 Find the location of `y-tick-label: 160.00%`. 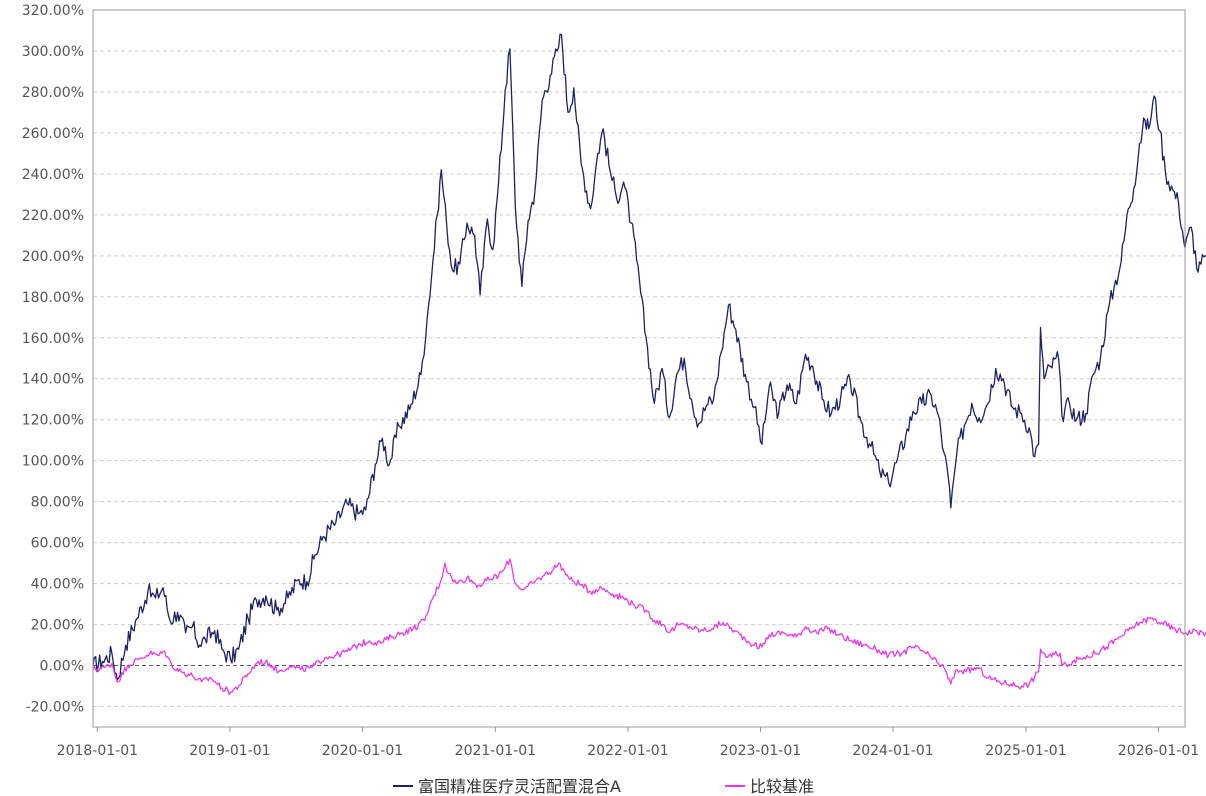

y-tick-label: 160.00% is located at coordinates (53, 339).